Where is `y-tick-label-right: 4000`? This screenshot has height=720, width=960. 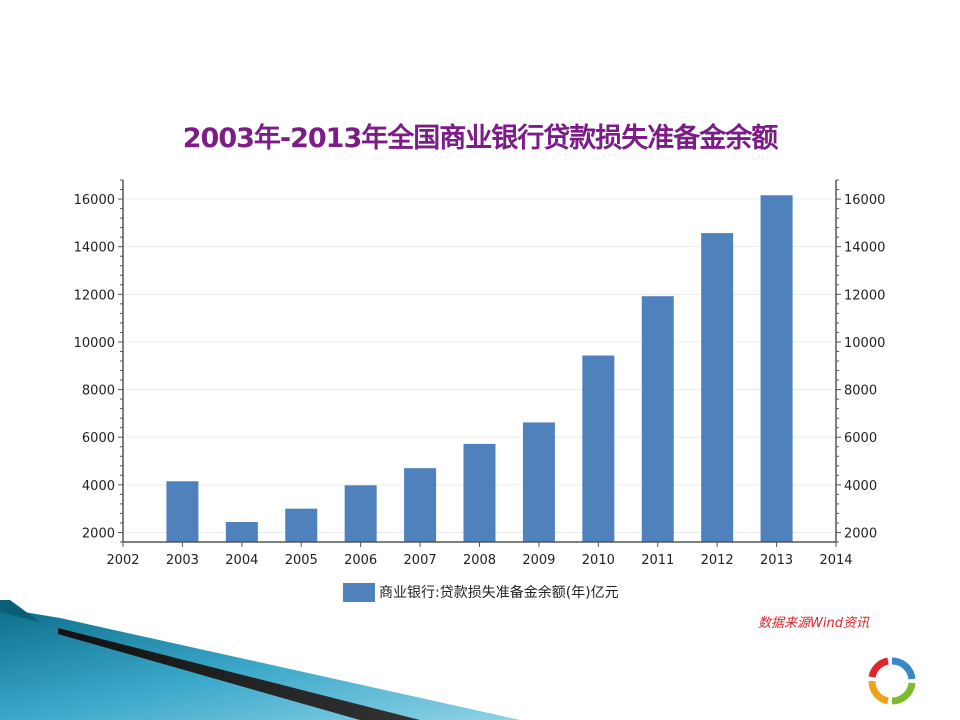 y-tick-label-right: 4000 is located at coordinates (860, 486).